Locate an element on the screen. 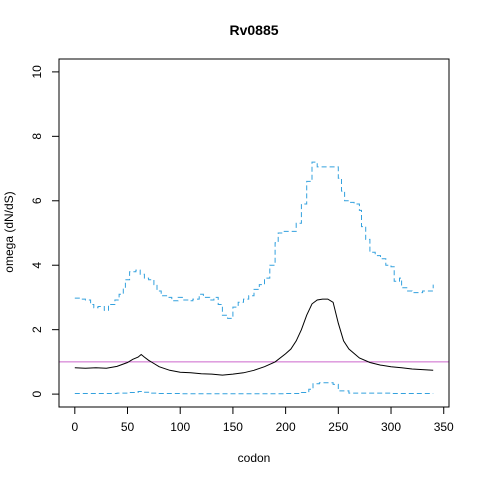 The image size is (480, 480). y-tick-label: 0 is located at coordinates (37, 393).